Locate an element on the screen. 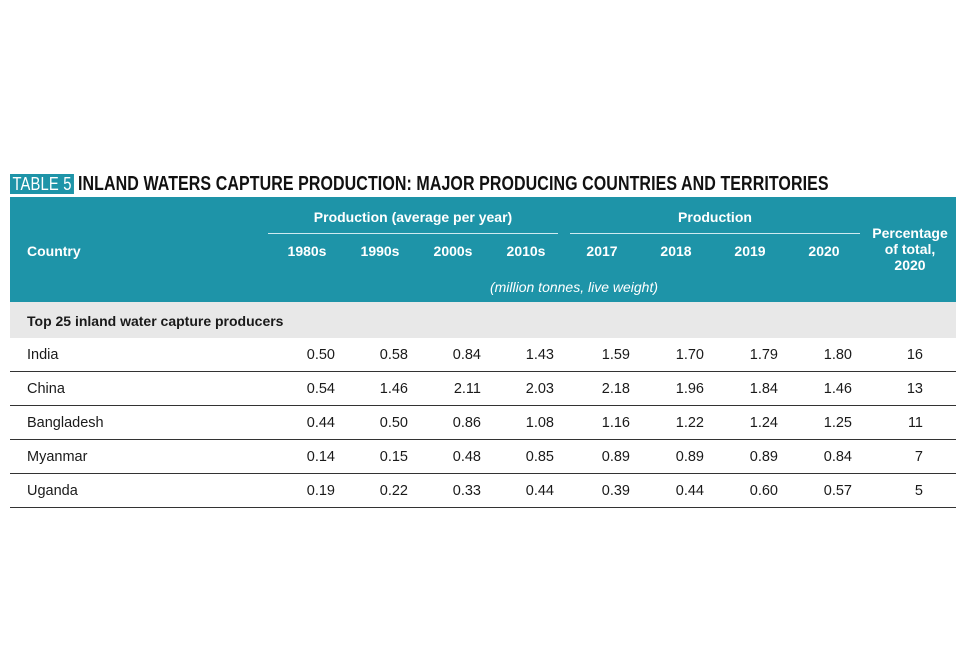  country-cell: Bangladesh is located at coordinates (65, 423).